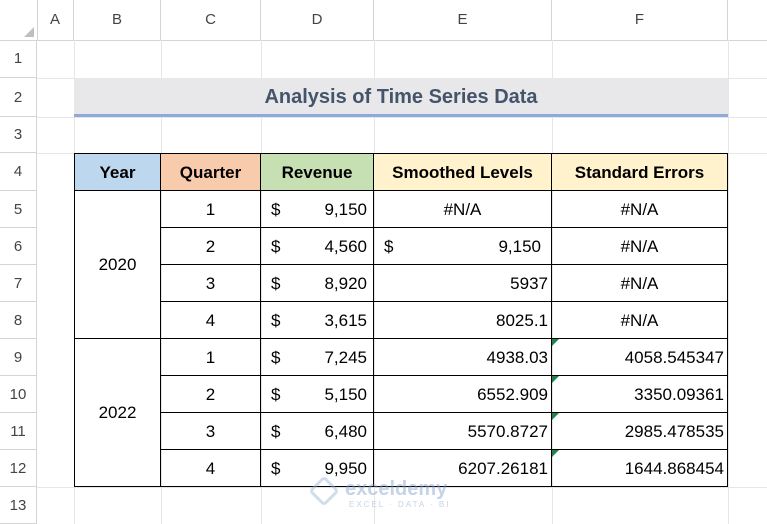  What do you see at coordinates (345, 209) in the screenshot?
I see `revenue-value: 9,150` at bounding box center [345, 209].